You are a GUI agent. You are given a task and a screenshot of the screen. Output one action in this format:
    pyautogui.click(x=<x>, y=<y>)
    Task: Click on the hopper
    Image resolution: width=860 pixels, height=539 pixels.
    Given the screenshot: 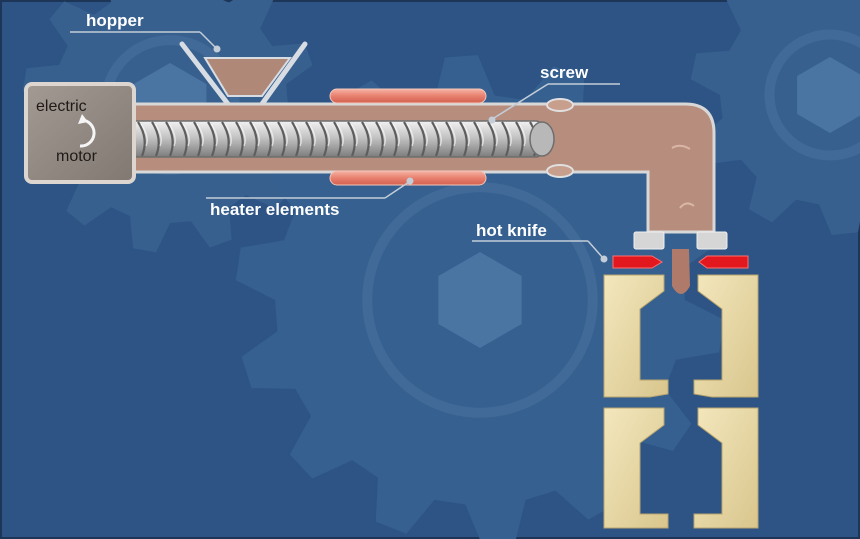 What is the action you would take?
    pyautogui.click(x=243, y=74)
    